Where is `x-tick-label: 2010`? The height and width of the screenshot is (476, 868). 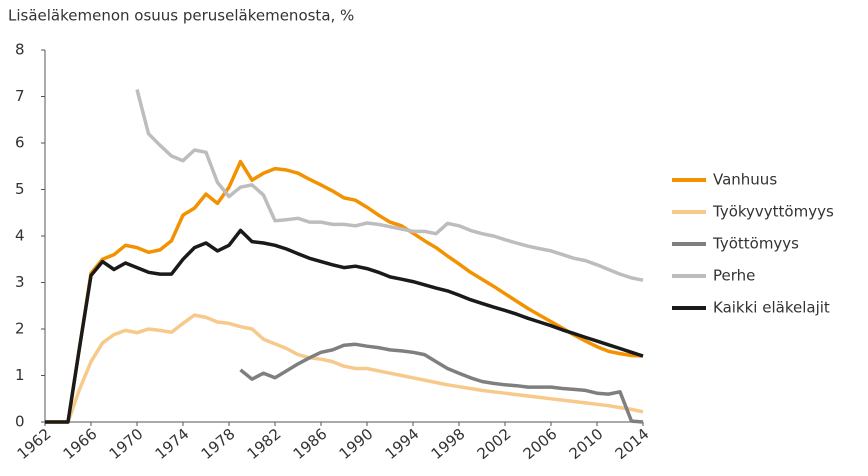
x-tick-label: 2010 is located at coordinates (586, 444).